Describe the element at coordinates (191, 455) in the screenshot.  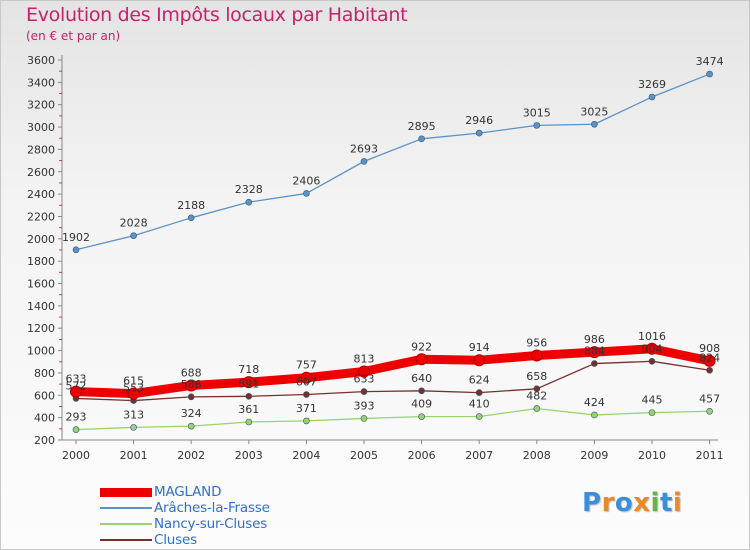
I see `x-tick-label: 2002` at that location.